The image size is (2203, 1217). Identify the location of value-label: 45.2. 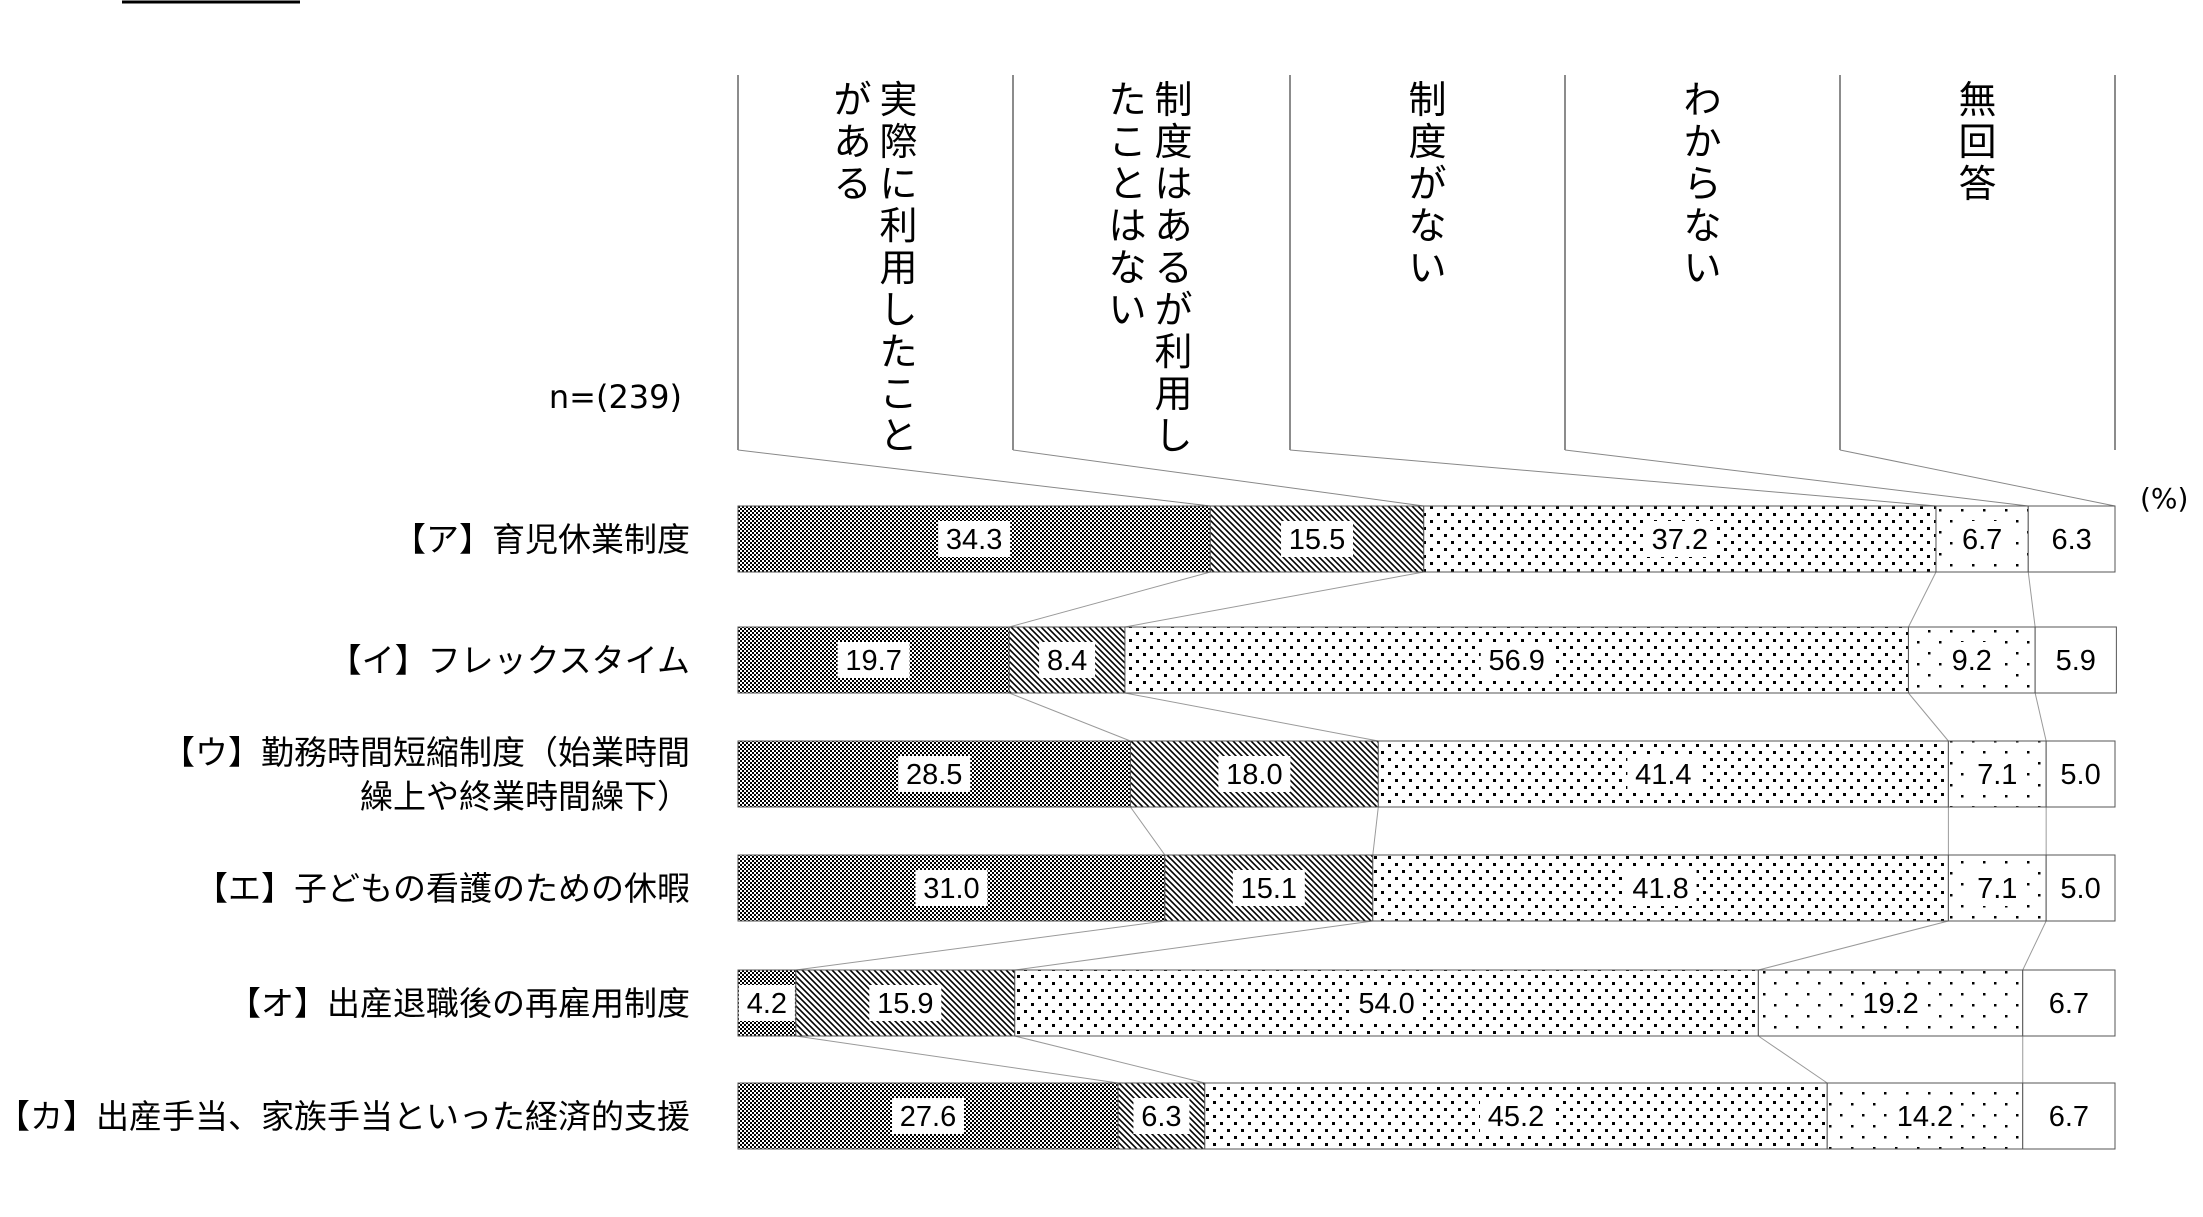
(1516, 1117).